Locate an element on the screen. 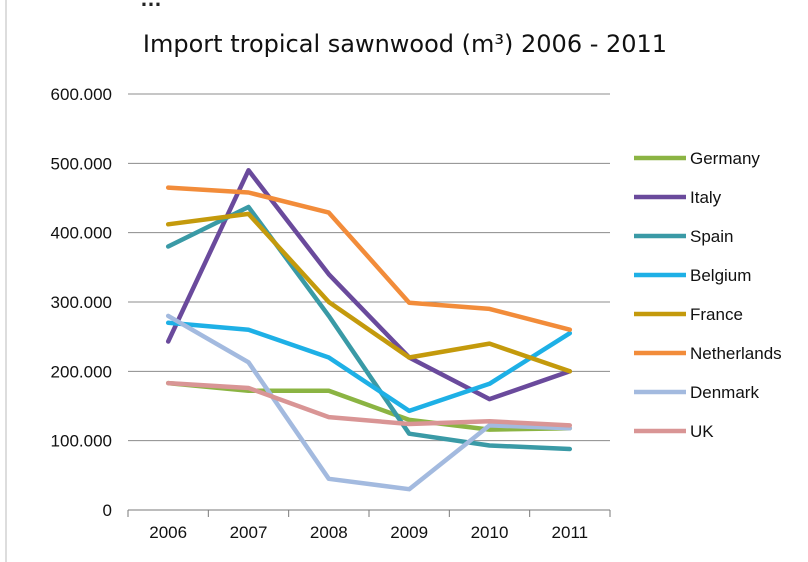  series-line-uk is located at coordinates (369, 404).